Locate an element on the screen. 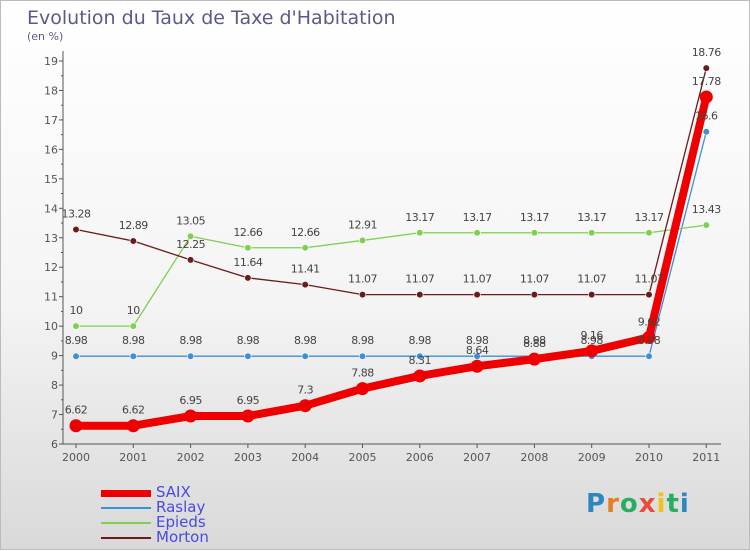 Image resolution: width=750 pixels, height=551 pixels. y-tick-label: 6 is located at coordinates (54, 444).